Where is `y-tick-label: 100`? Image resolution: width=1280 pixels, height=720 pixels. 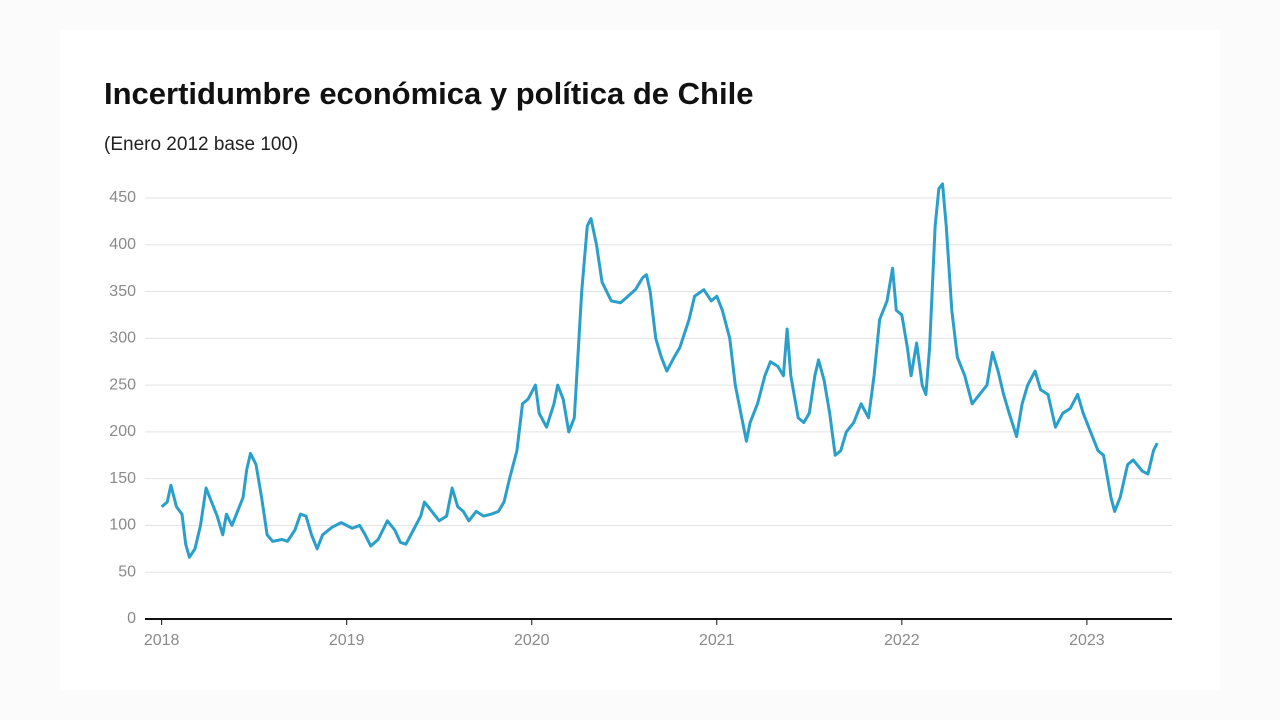
y-tick-label: 100 is located at coordinates (122, 525).